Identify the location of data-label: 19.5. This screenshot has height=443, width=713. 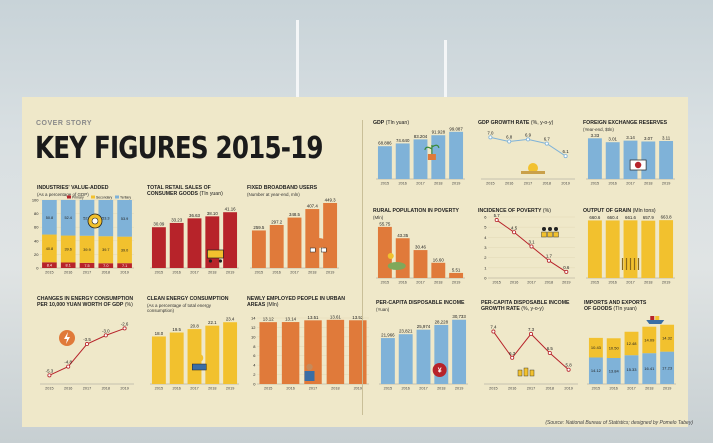
(176, 329).